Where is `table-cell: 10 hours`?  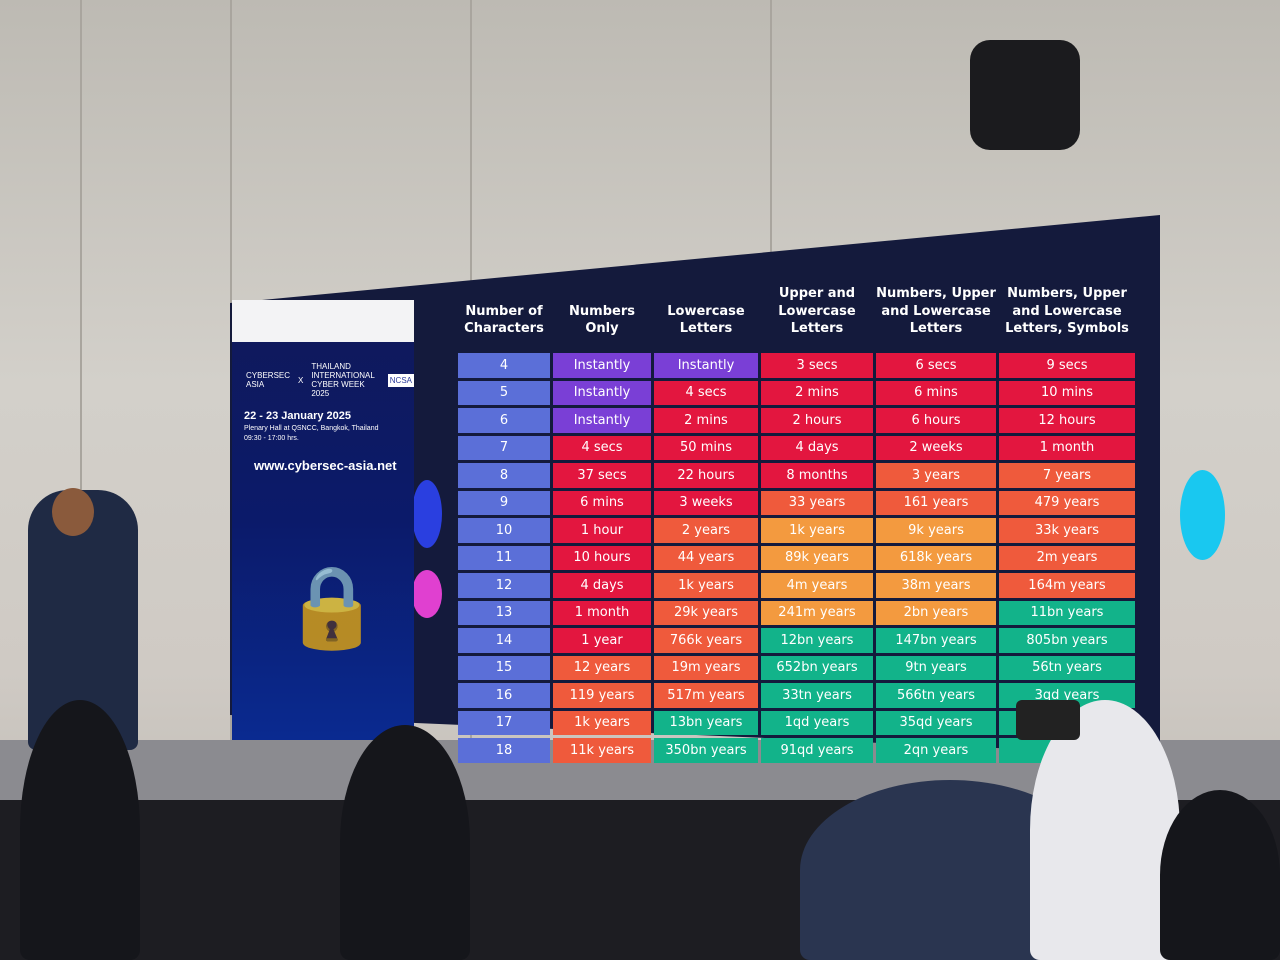 table-cell: 10 hours is located at coordinates (602, 557).